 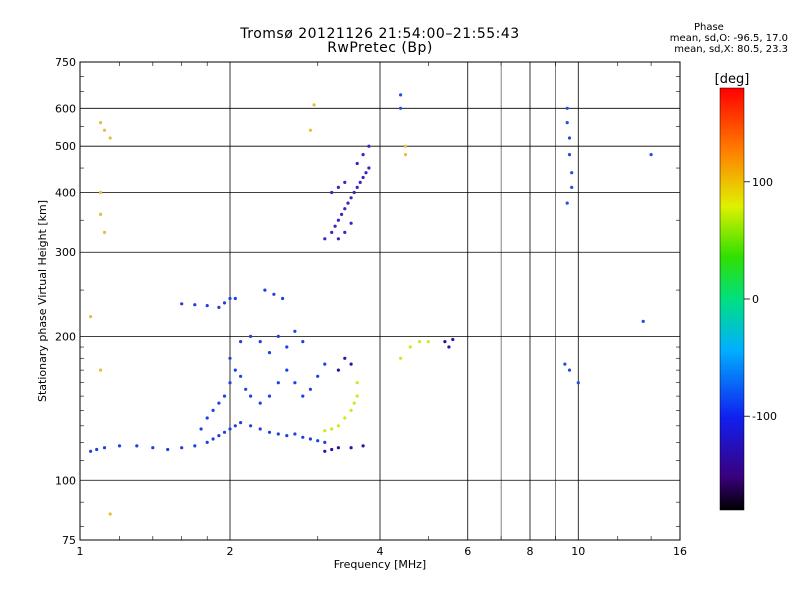 What do you see at coordinates (760, 299) in the screenshot?
I see `colorbar-ticks: 100 0 -100` at bounding box center [760, 299].